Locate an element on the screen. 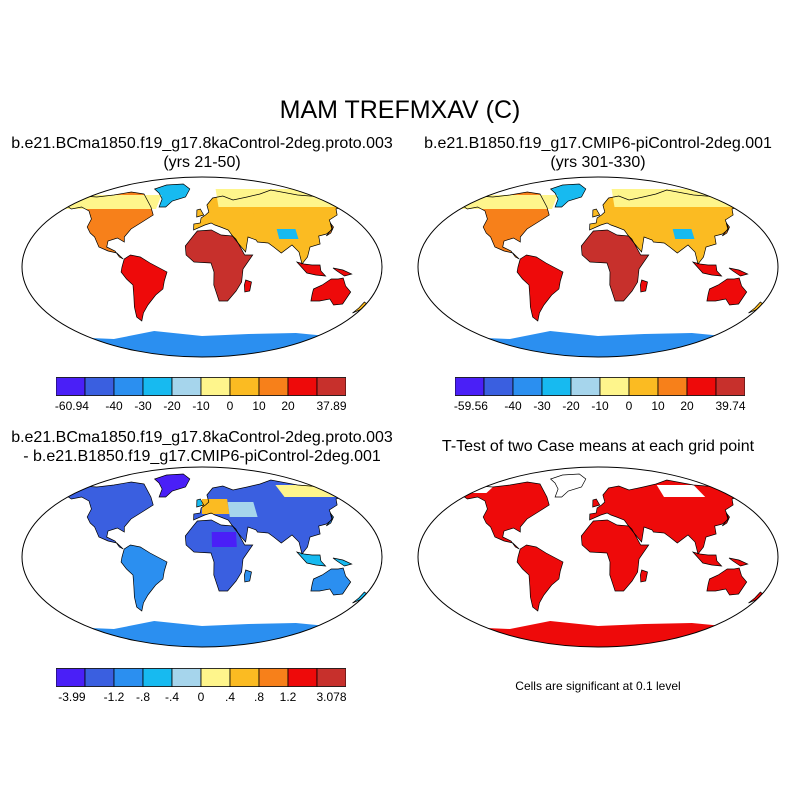 The height and width of the screenshot is (800, 800). colorbar-tick-label: 37.89 is located at coordinates (331, 406).